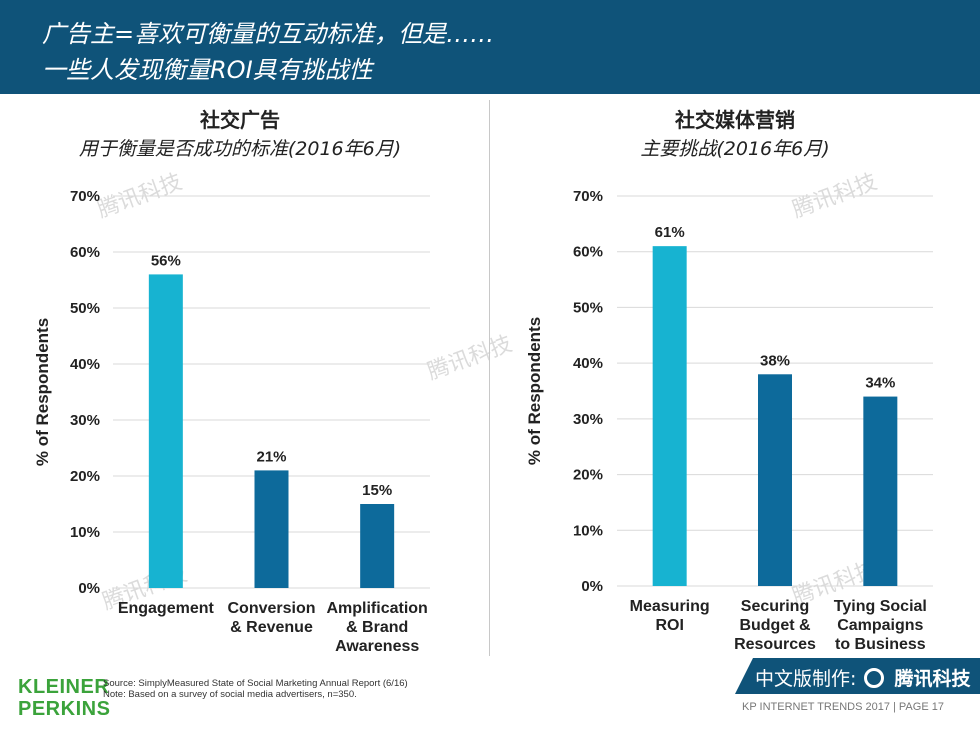 Image resolution: width=980 pixels, height=735 pixels. I want to click on x-category-label: Engagement, so click(166, 608).